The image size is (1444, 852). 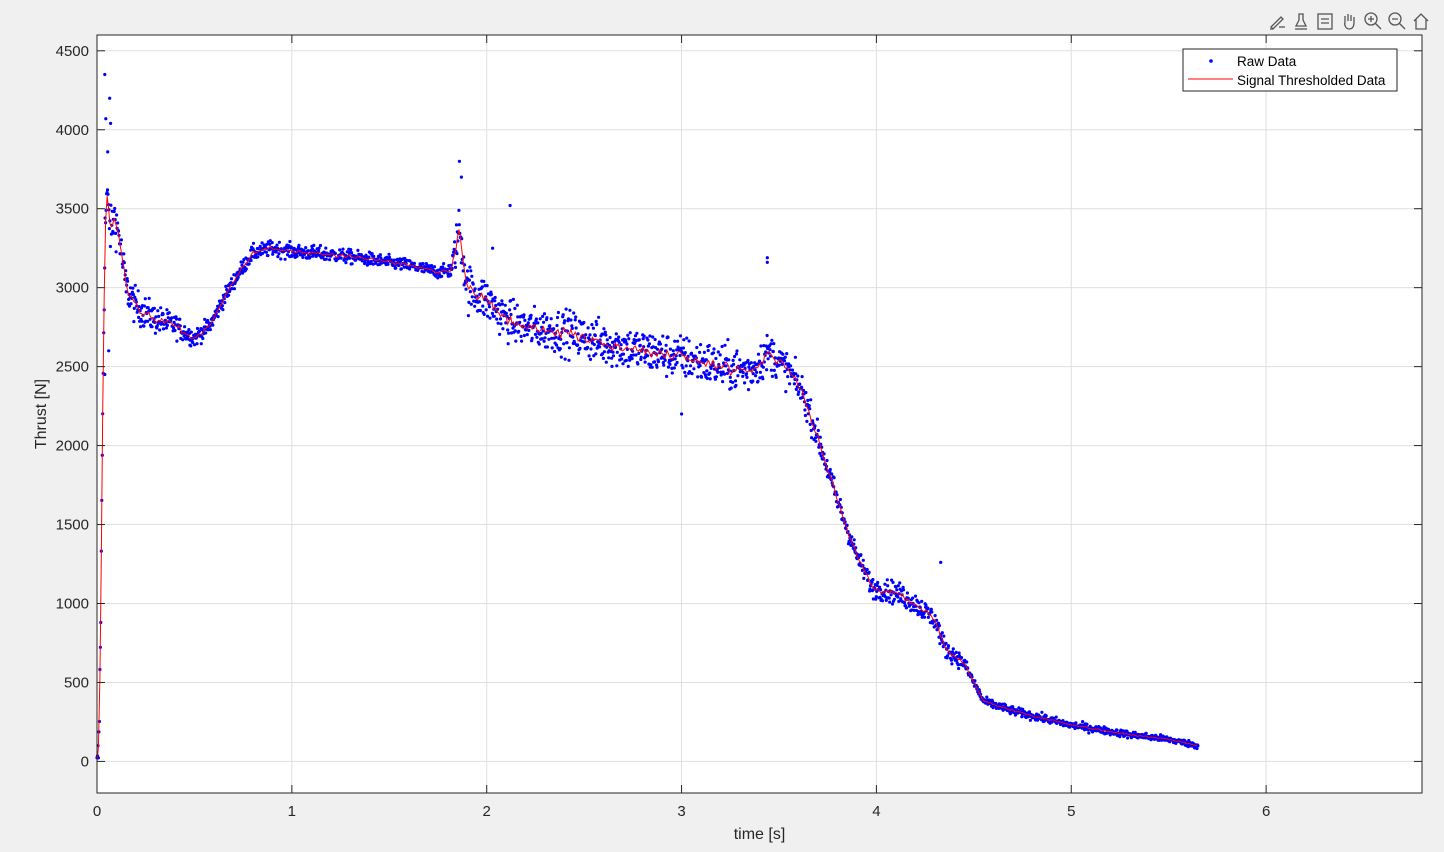 I want to click on zoom-out-icon, so click(x=1397, y=21).